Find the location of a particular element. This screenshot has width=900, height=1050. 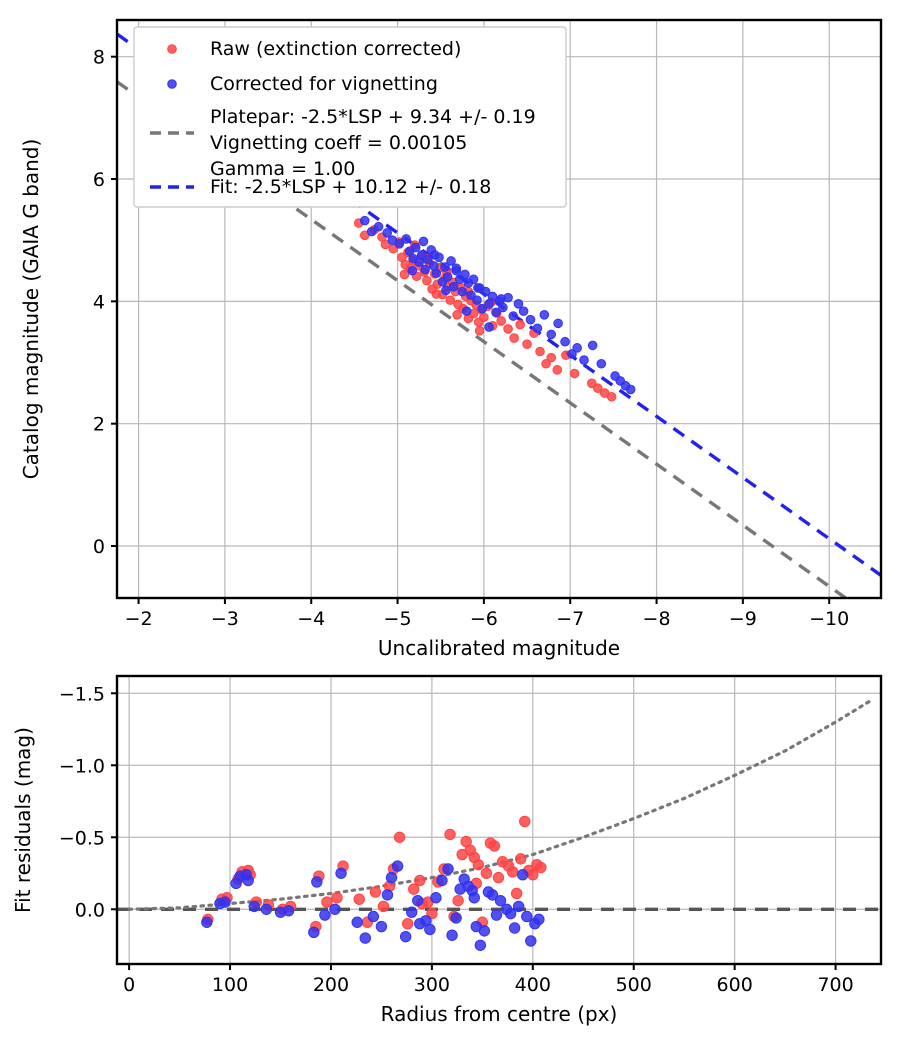

legend-entry-label: Corrected for vignetting is located at coordinates (324, 84).